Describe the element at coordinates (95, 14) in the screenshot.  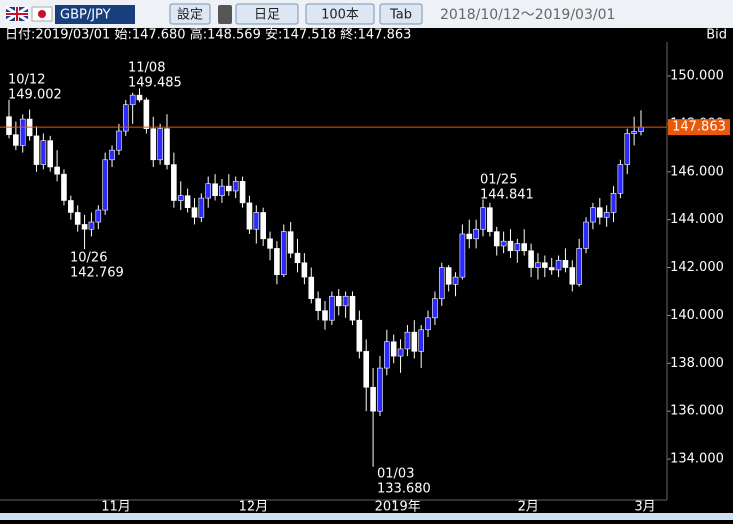
I see `pair-box` at that location.